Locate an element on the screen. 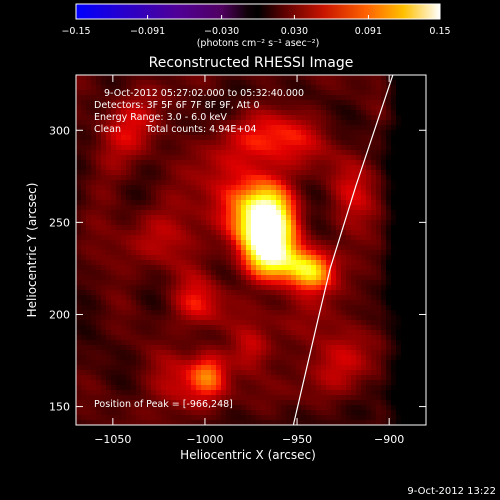  colorbar-tick-label: −0.030 is located at coordinates (221, 31).